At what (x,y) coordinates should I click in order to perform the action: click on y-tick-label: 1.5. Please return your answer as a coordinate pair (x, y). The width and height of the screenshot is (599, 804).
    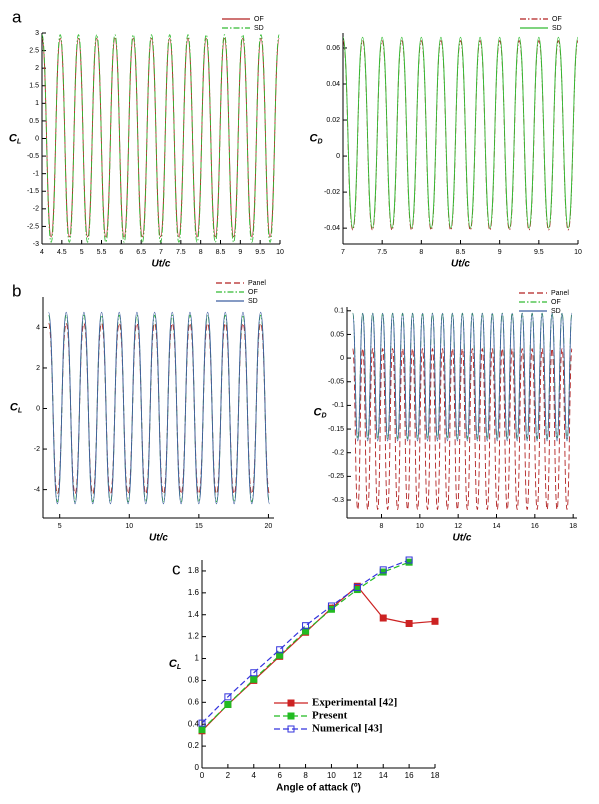
    Looking at the image, I should click on (34, 86).